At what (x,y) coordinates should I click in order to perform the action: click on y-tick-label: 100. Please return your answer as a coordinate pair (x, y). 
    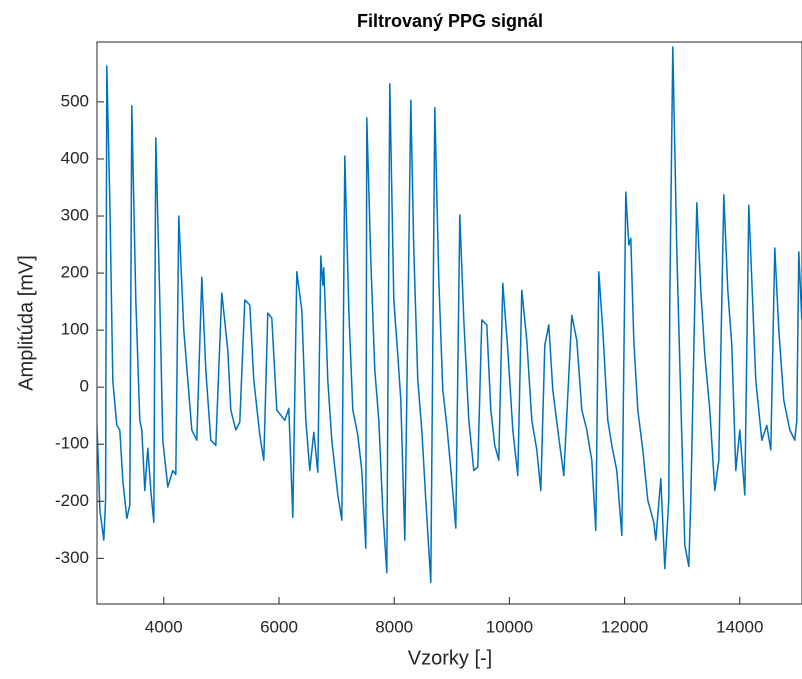
    Looking at the image, I should click on (75, 329).